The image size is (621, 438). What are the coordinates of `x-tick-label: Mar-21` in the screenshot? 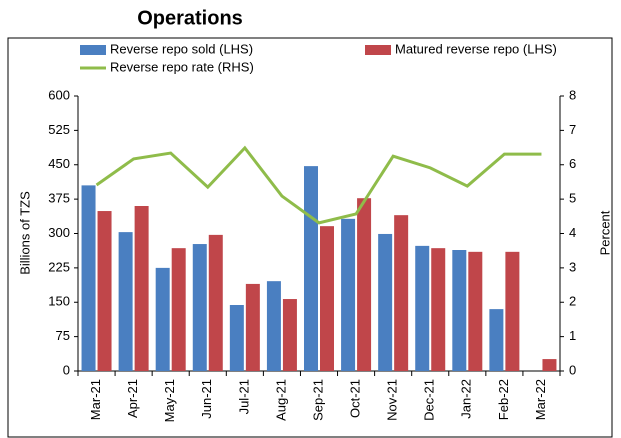 It's located at (95, 399).